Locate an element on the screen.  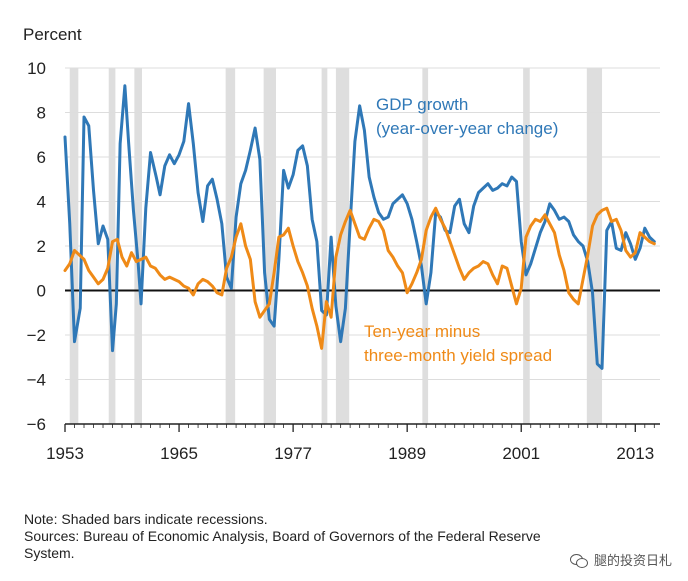
x-tick-label: 1953 is located at coordinates (65, 453).